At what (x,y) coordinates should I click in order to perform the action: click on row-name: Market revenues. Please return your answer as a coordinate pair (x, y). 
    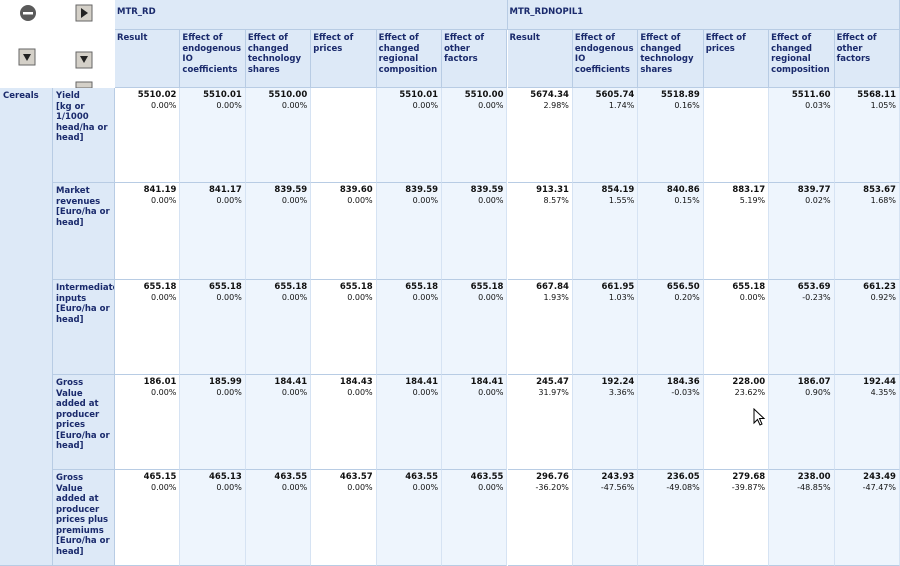
    Looking at the image, I should click on (78, 196).